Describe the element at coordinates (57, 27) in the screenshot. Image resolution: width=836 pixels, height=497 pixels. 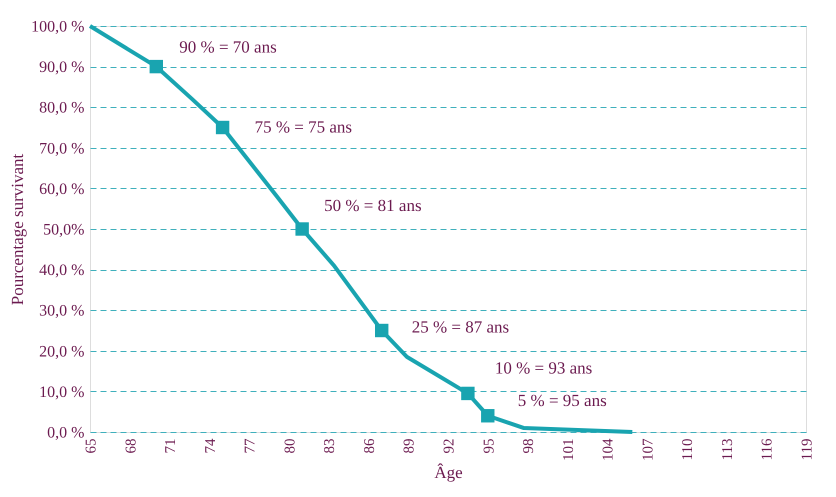
I see `y-tick-label: 100,0 %` at that location.